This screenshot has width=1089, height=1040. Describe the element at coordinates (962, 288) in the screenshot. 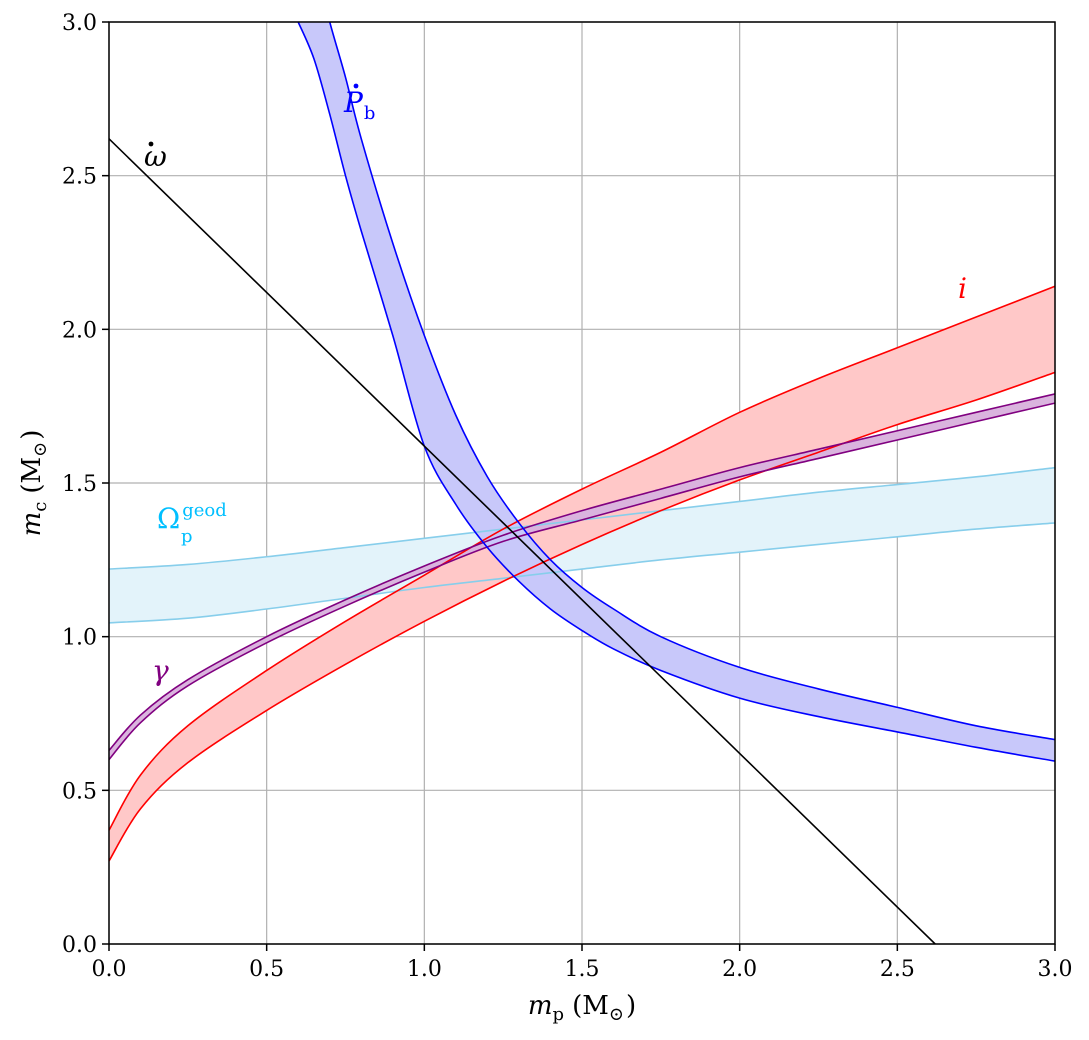

I see `label-i: i` at that location.